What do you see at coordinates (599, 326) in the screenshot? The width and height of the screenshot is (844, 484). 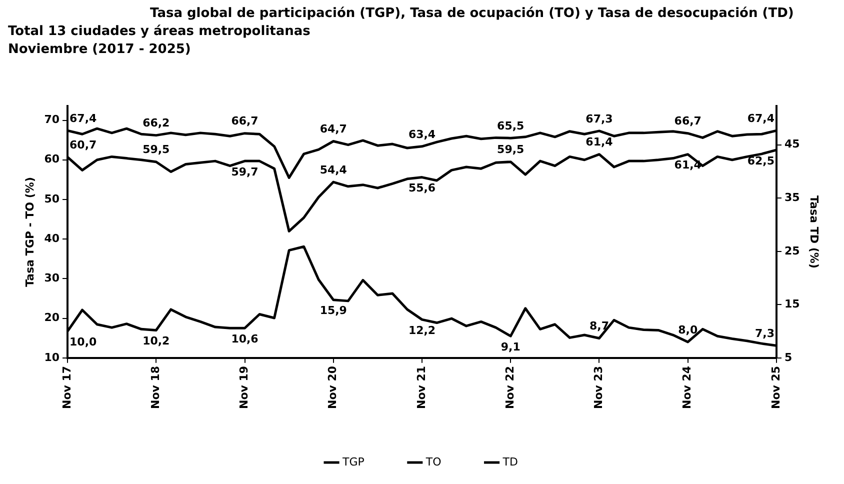 I see `data-label: 8,7` at bounding box center [599, 326].